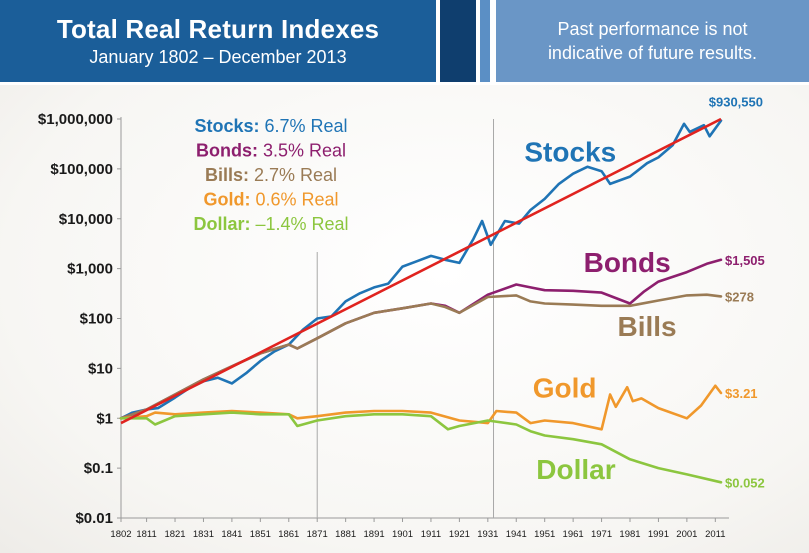  I want to click on x-tick-label: 1811, so click(146, 534).